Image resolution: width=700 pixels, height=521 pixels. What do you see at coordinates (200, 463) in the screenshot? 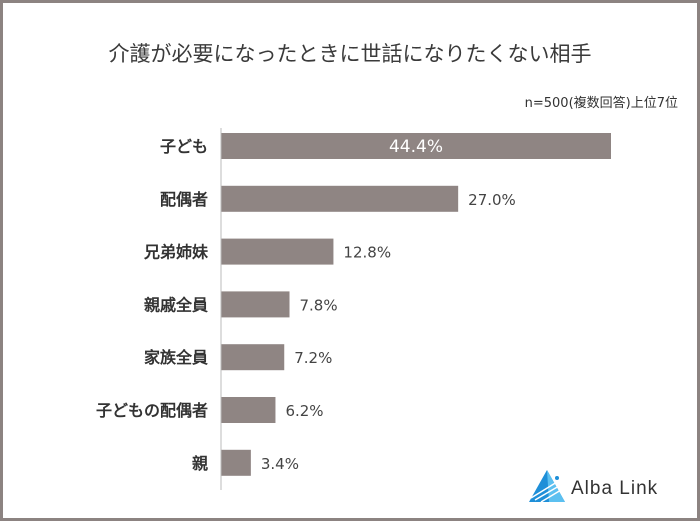
I see `category-label: 親` at bounding box center [200, 463].